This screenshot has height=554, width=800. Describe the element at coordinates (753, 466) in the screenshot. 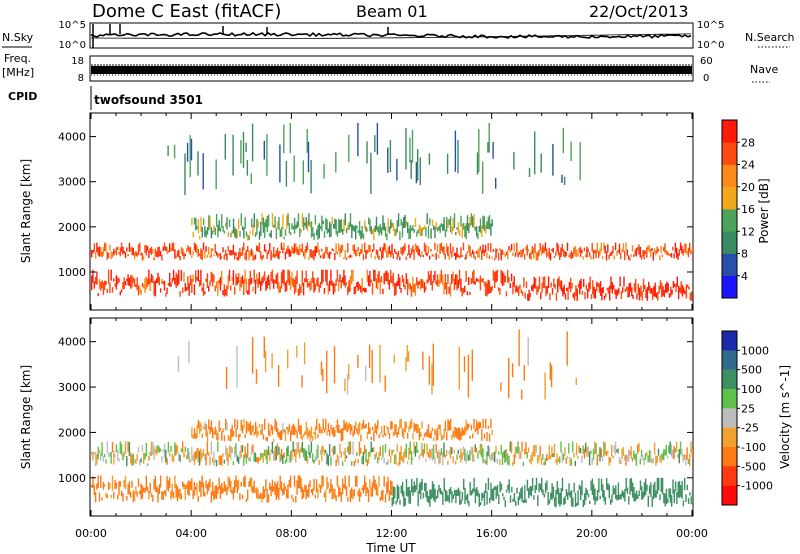

I see `velocity-colorbar-tick-label: -500` at that location.